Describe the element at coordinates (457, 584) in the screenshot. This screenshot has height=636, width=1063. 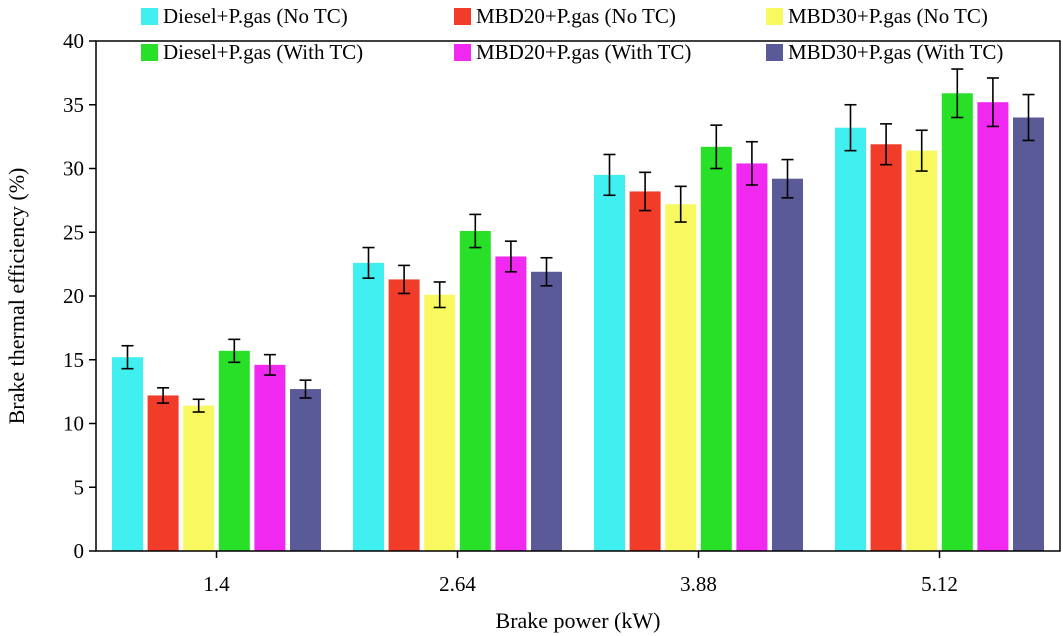
I see `x-tick-label: 2.64` at that location.